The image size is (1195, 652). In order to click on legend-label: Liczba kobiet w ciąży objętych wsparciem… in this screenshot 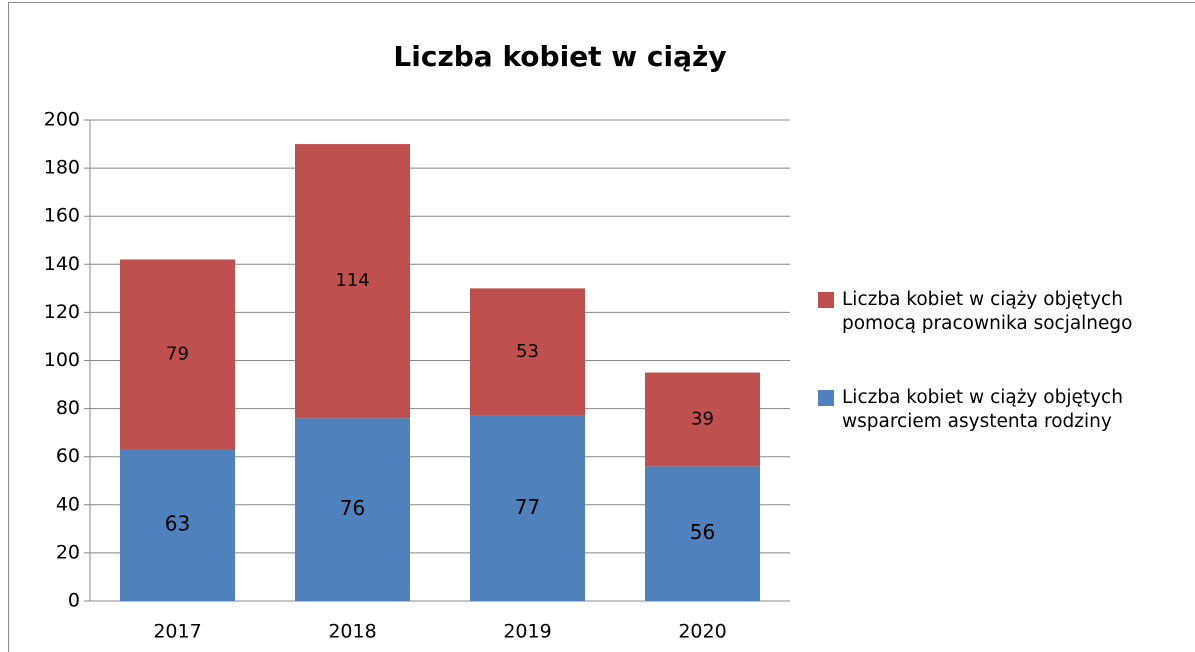, I will do `click(982, 409)`.